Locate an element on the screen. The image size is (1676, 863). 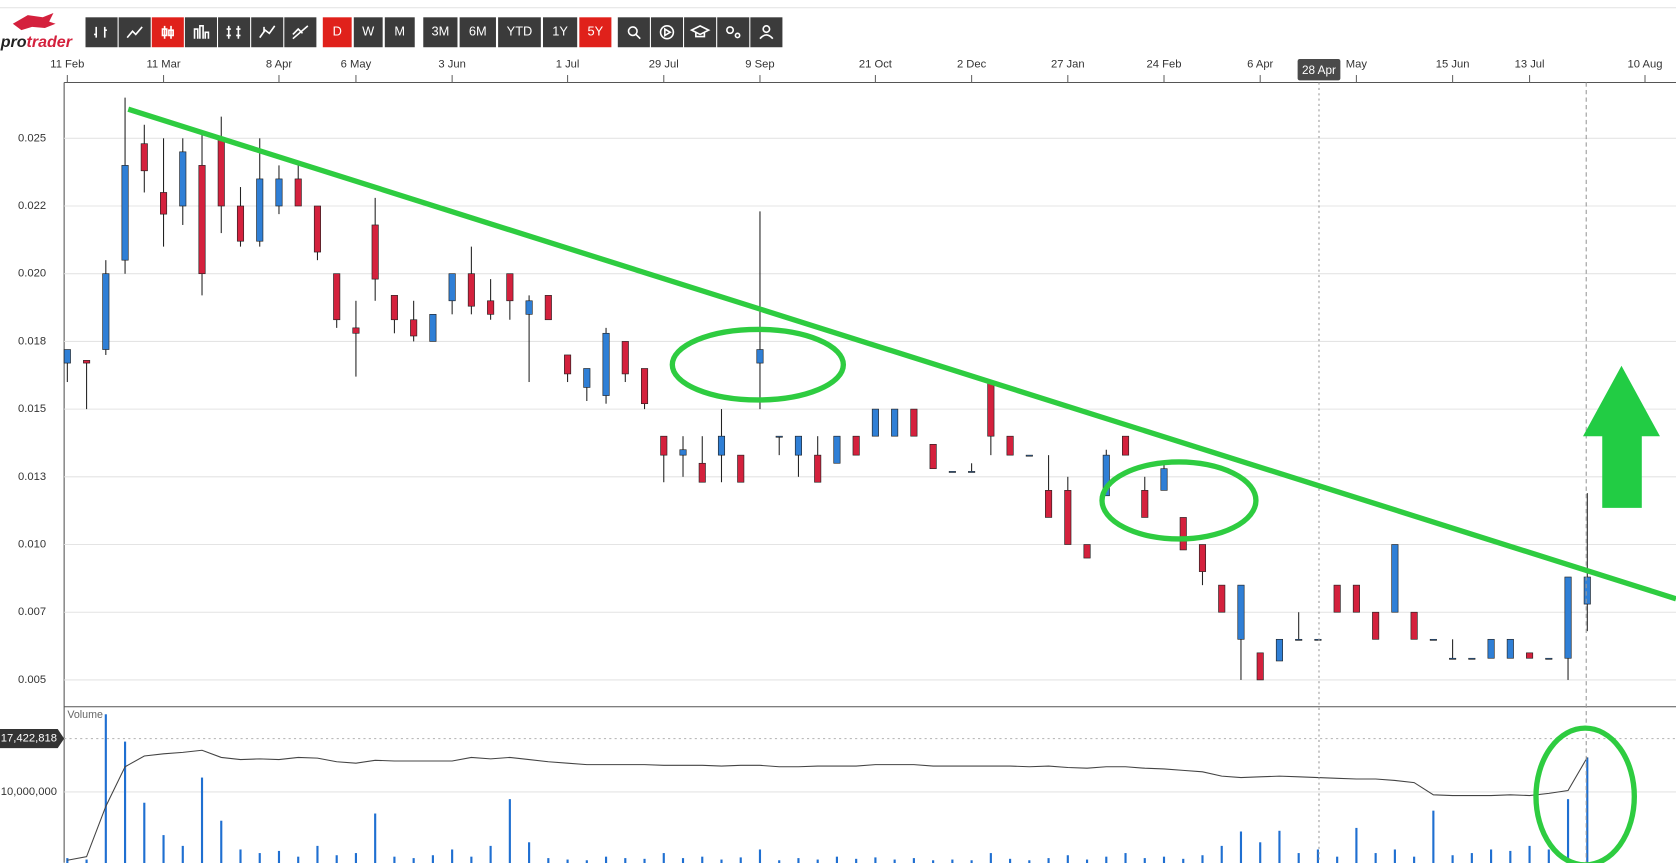
button-icon is located at coordinates (634, 33).